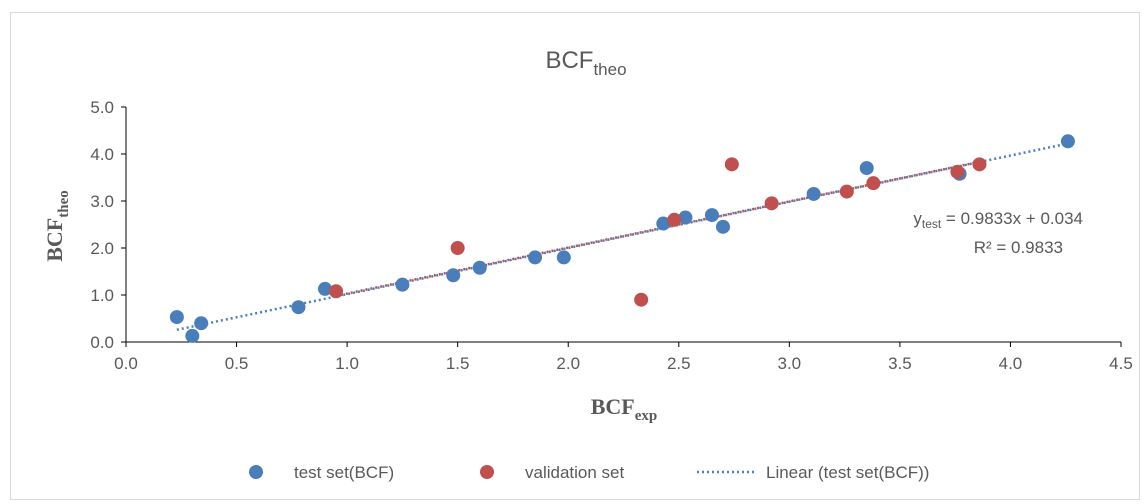 The width and height of the screenshot is (1148, 504). Describe the element at coordinates (613, 406) in the screenshot. I see `x-axis-label-main: BCF` at that location.